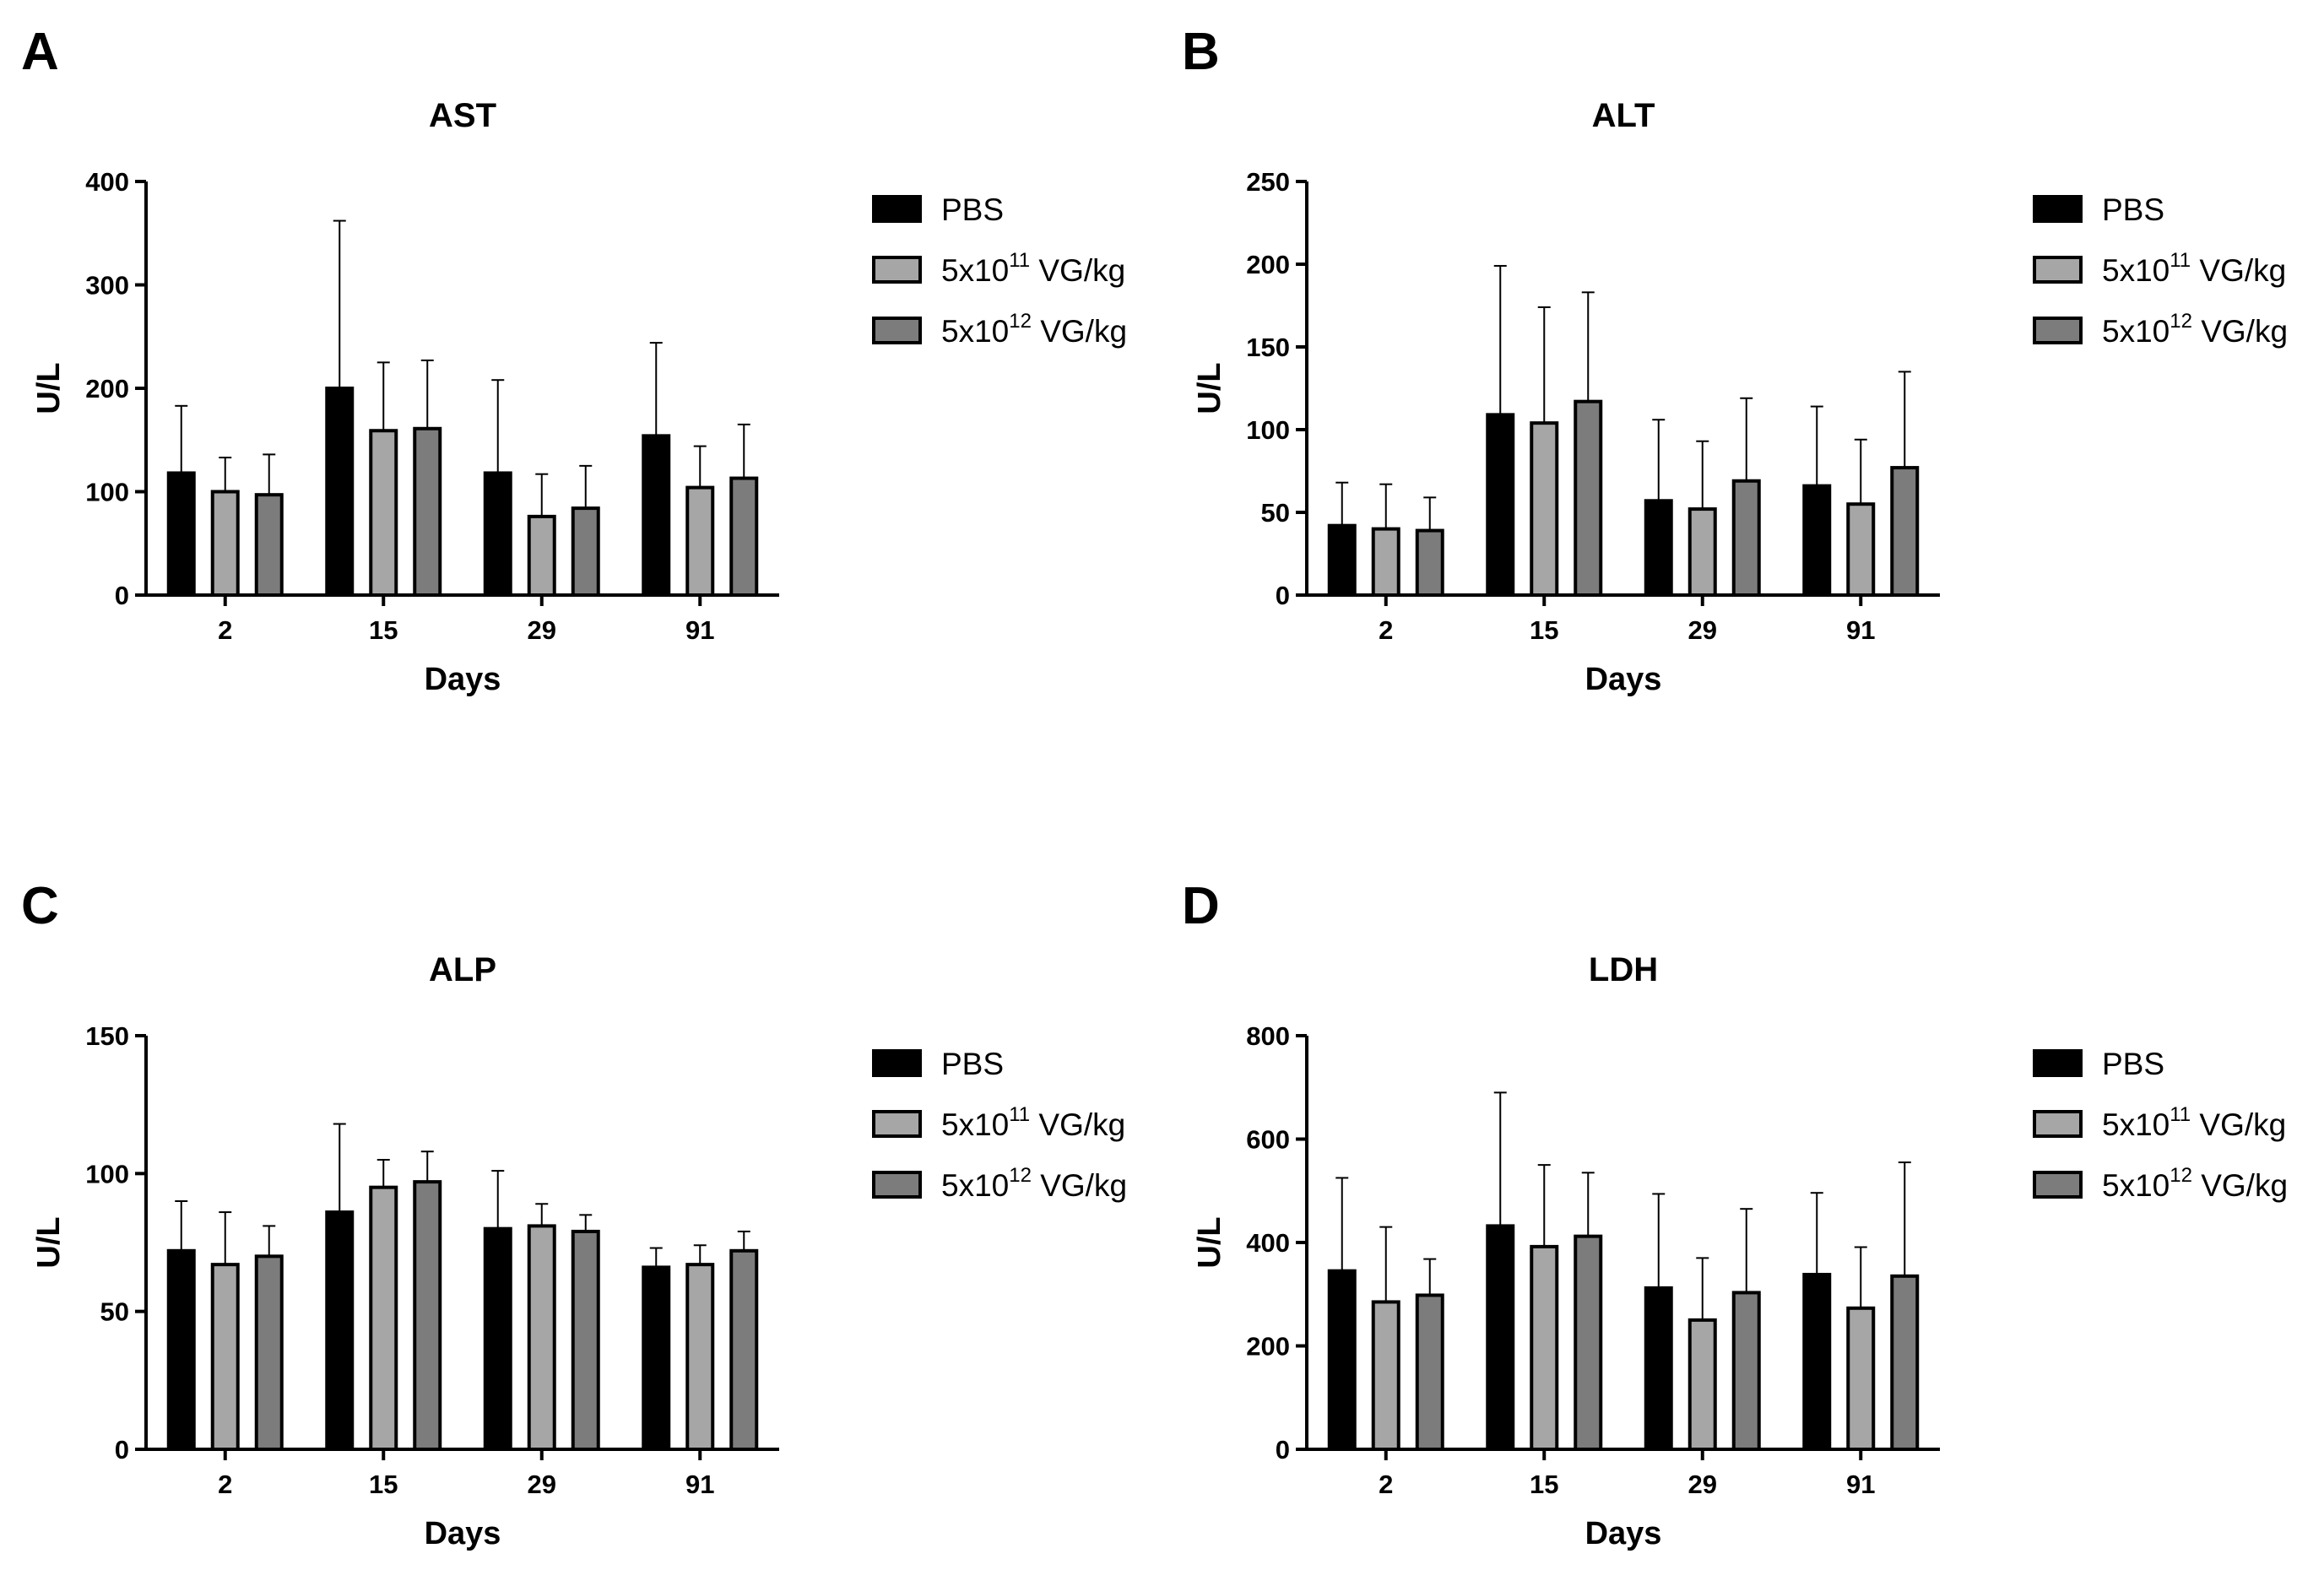 Image resolution: width=2324 pixels, height=1570 pixels. Describe the element at coordinates (1201, 906) in the screenshot. I see `panel-letter: D` at that location.